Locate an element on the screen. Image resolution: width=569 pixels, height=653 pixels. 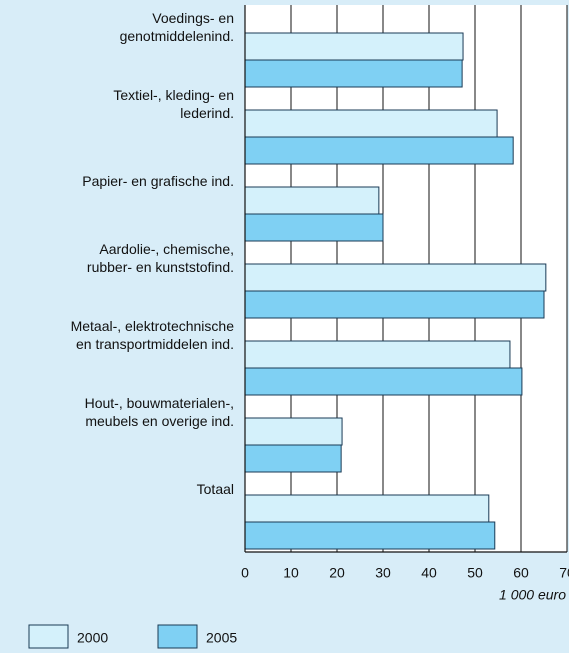
category-label: Papier- en grafische ind. is located at coordinates (158, 181).